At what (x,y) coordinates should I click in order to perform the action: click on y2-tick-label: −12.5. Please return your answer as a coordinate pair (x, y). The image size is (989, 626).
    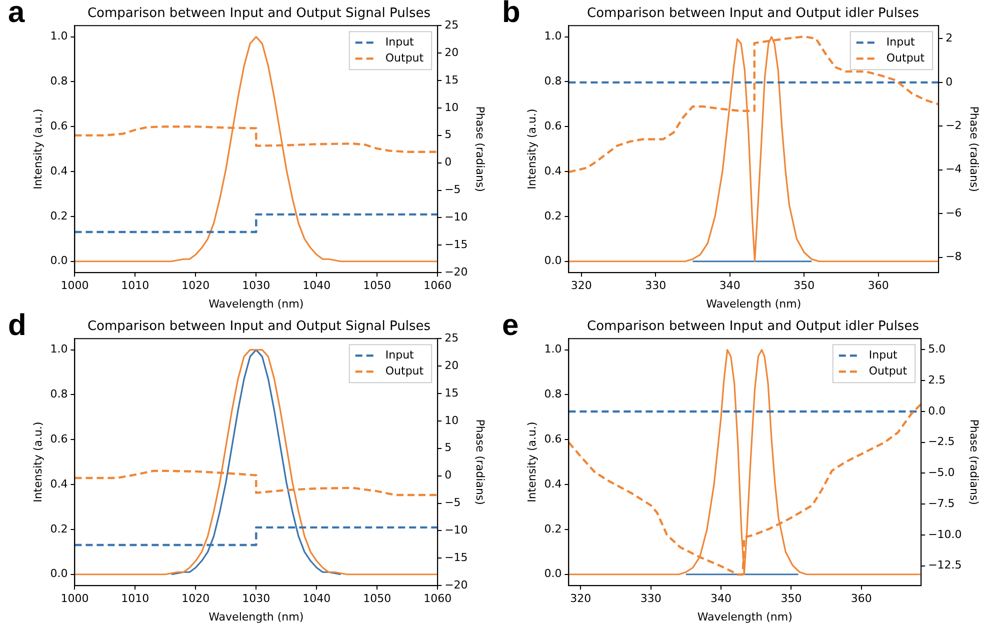
    Looking at the image, I should click on (945, 565).